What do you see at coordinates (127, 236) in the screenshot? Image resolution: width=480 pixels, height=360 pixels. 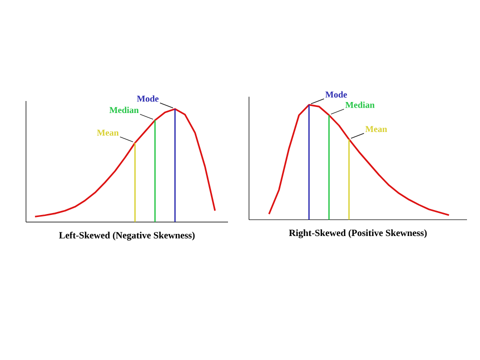 I see `x-axis-title: Left-Skewed (Negative Skewness)` at bounding box center [127, 236].